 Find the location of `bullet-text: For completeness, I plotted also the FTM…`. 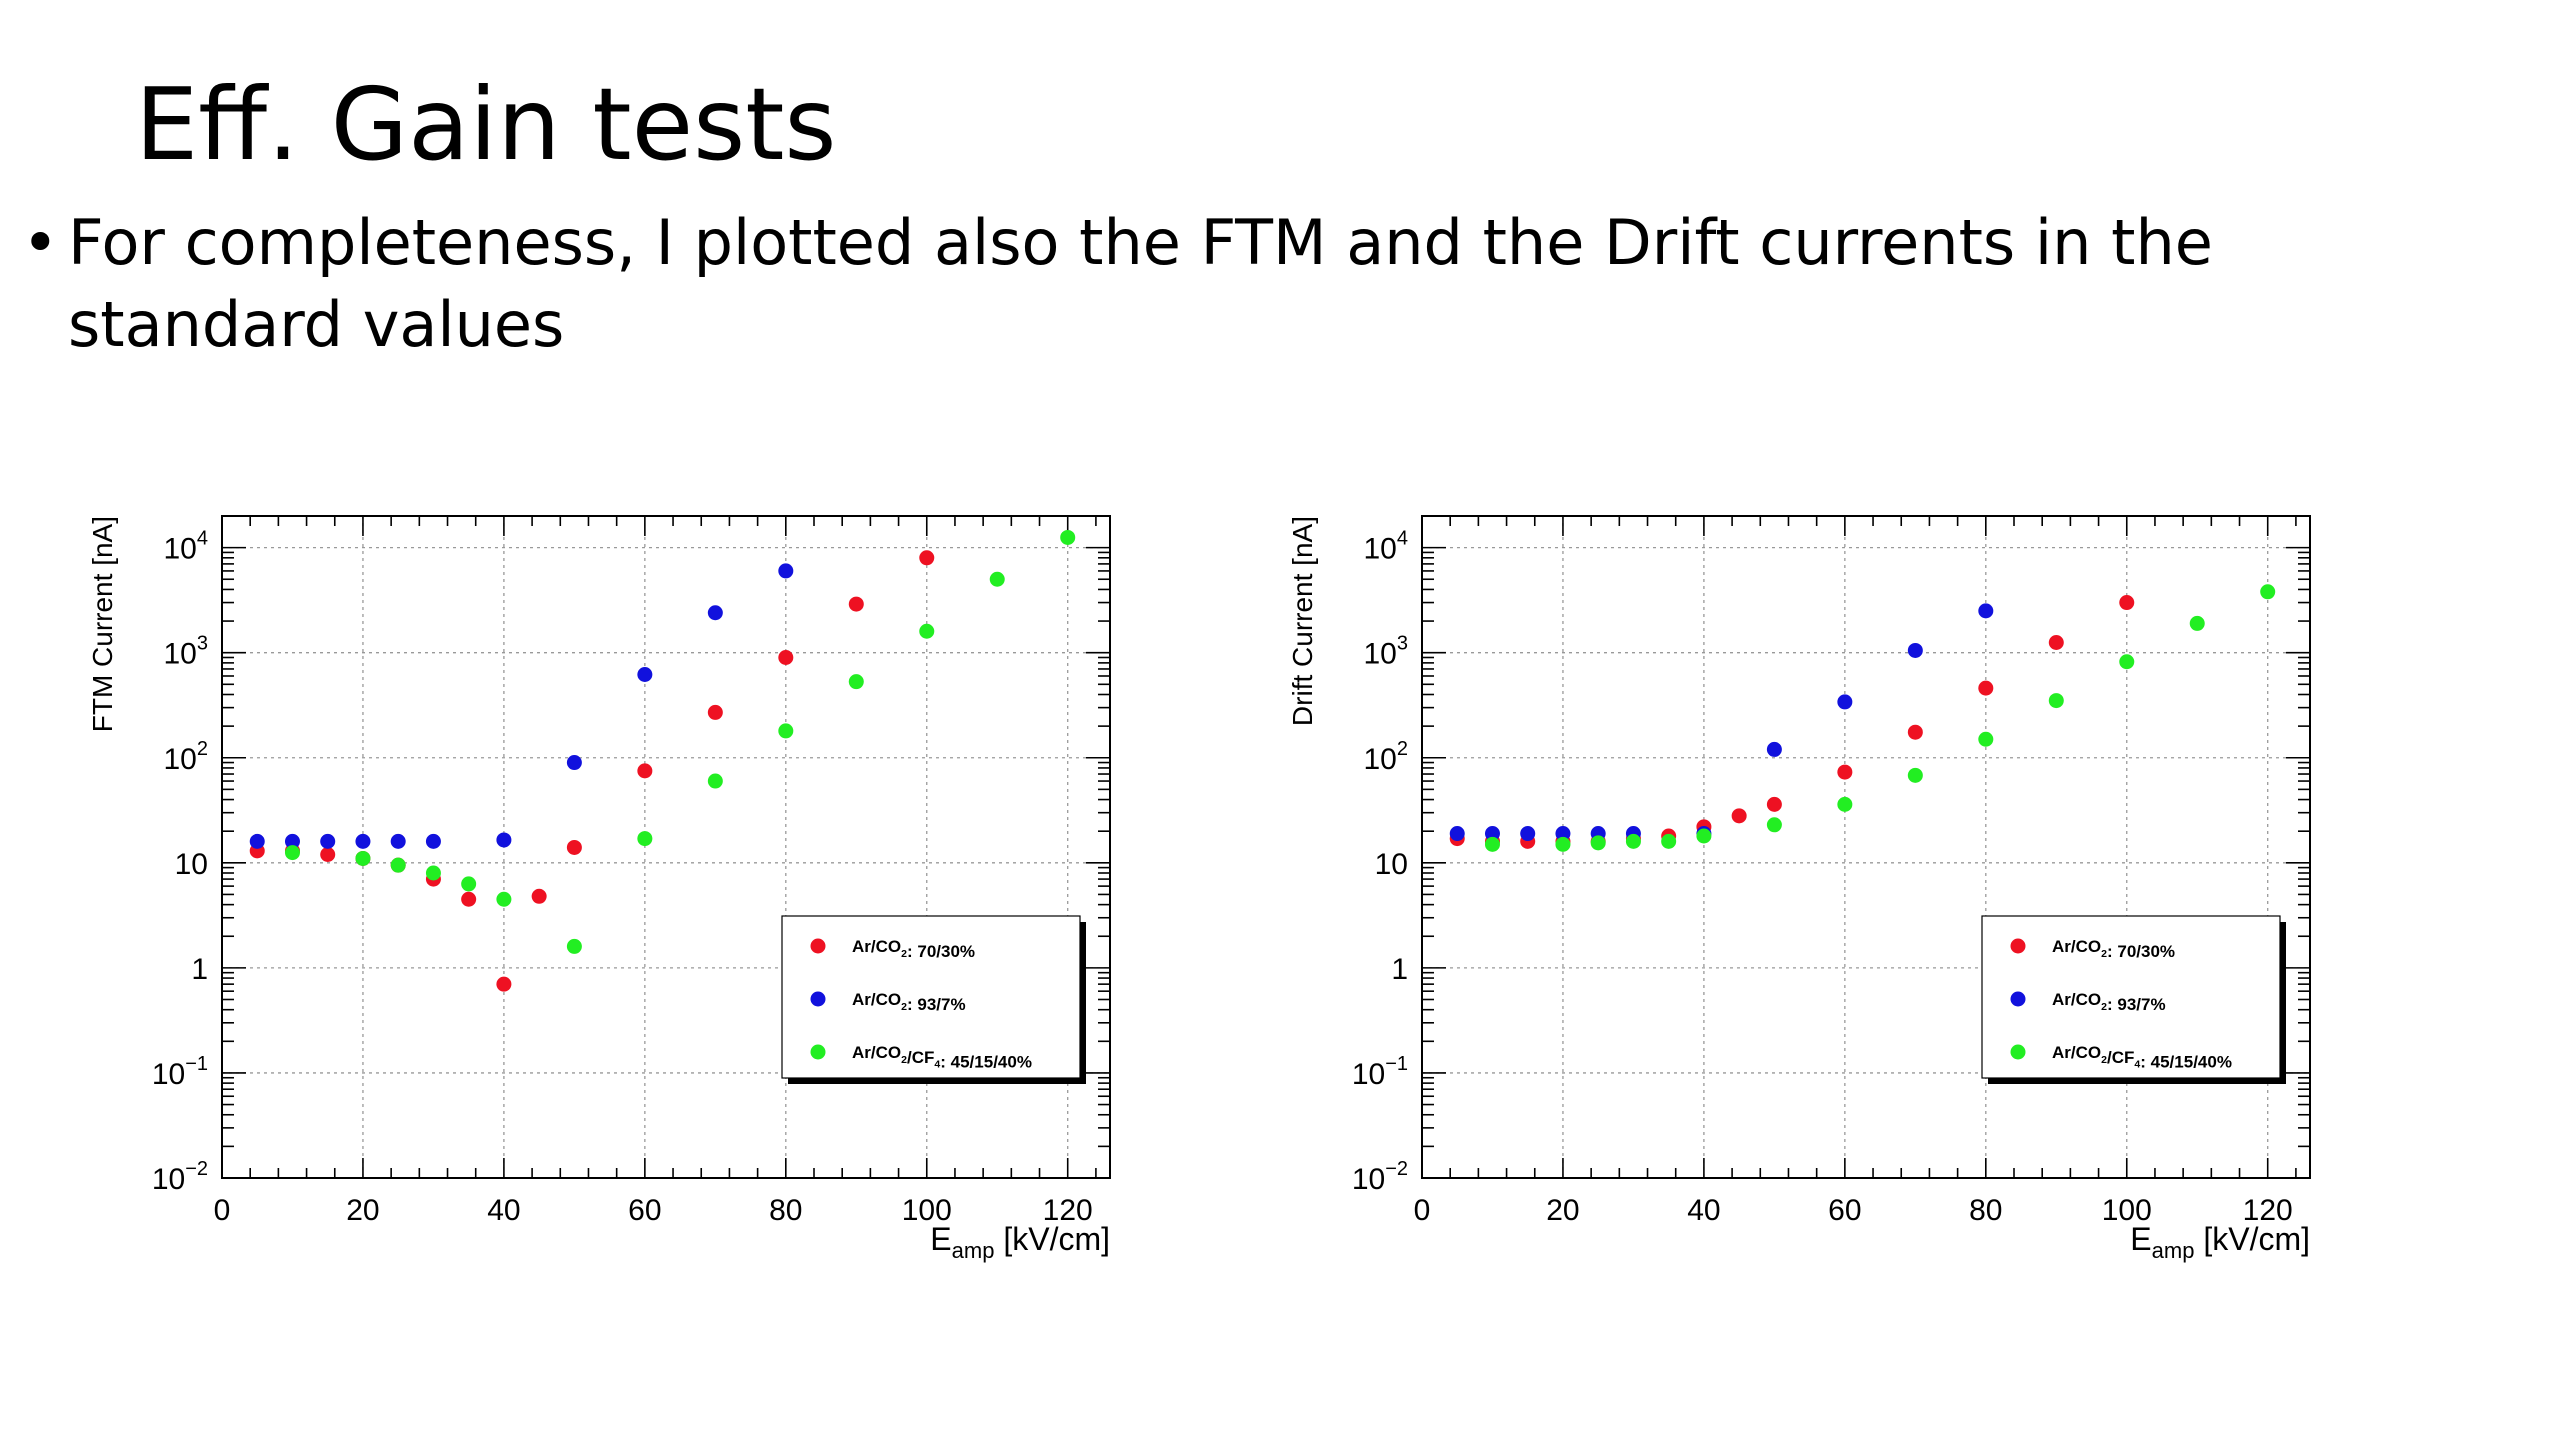

bullet-text: For completeness, I plotted also the FTM… is located at coordinates (1140, 283).